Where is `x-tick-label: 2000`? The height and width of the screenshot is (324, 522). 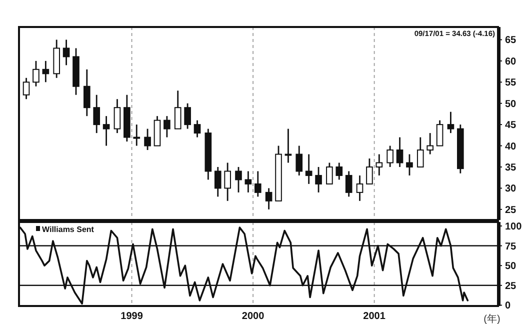
x-tick-label: 2000 is located at coordinates (253, 316).